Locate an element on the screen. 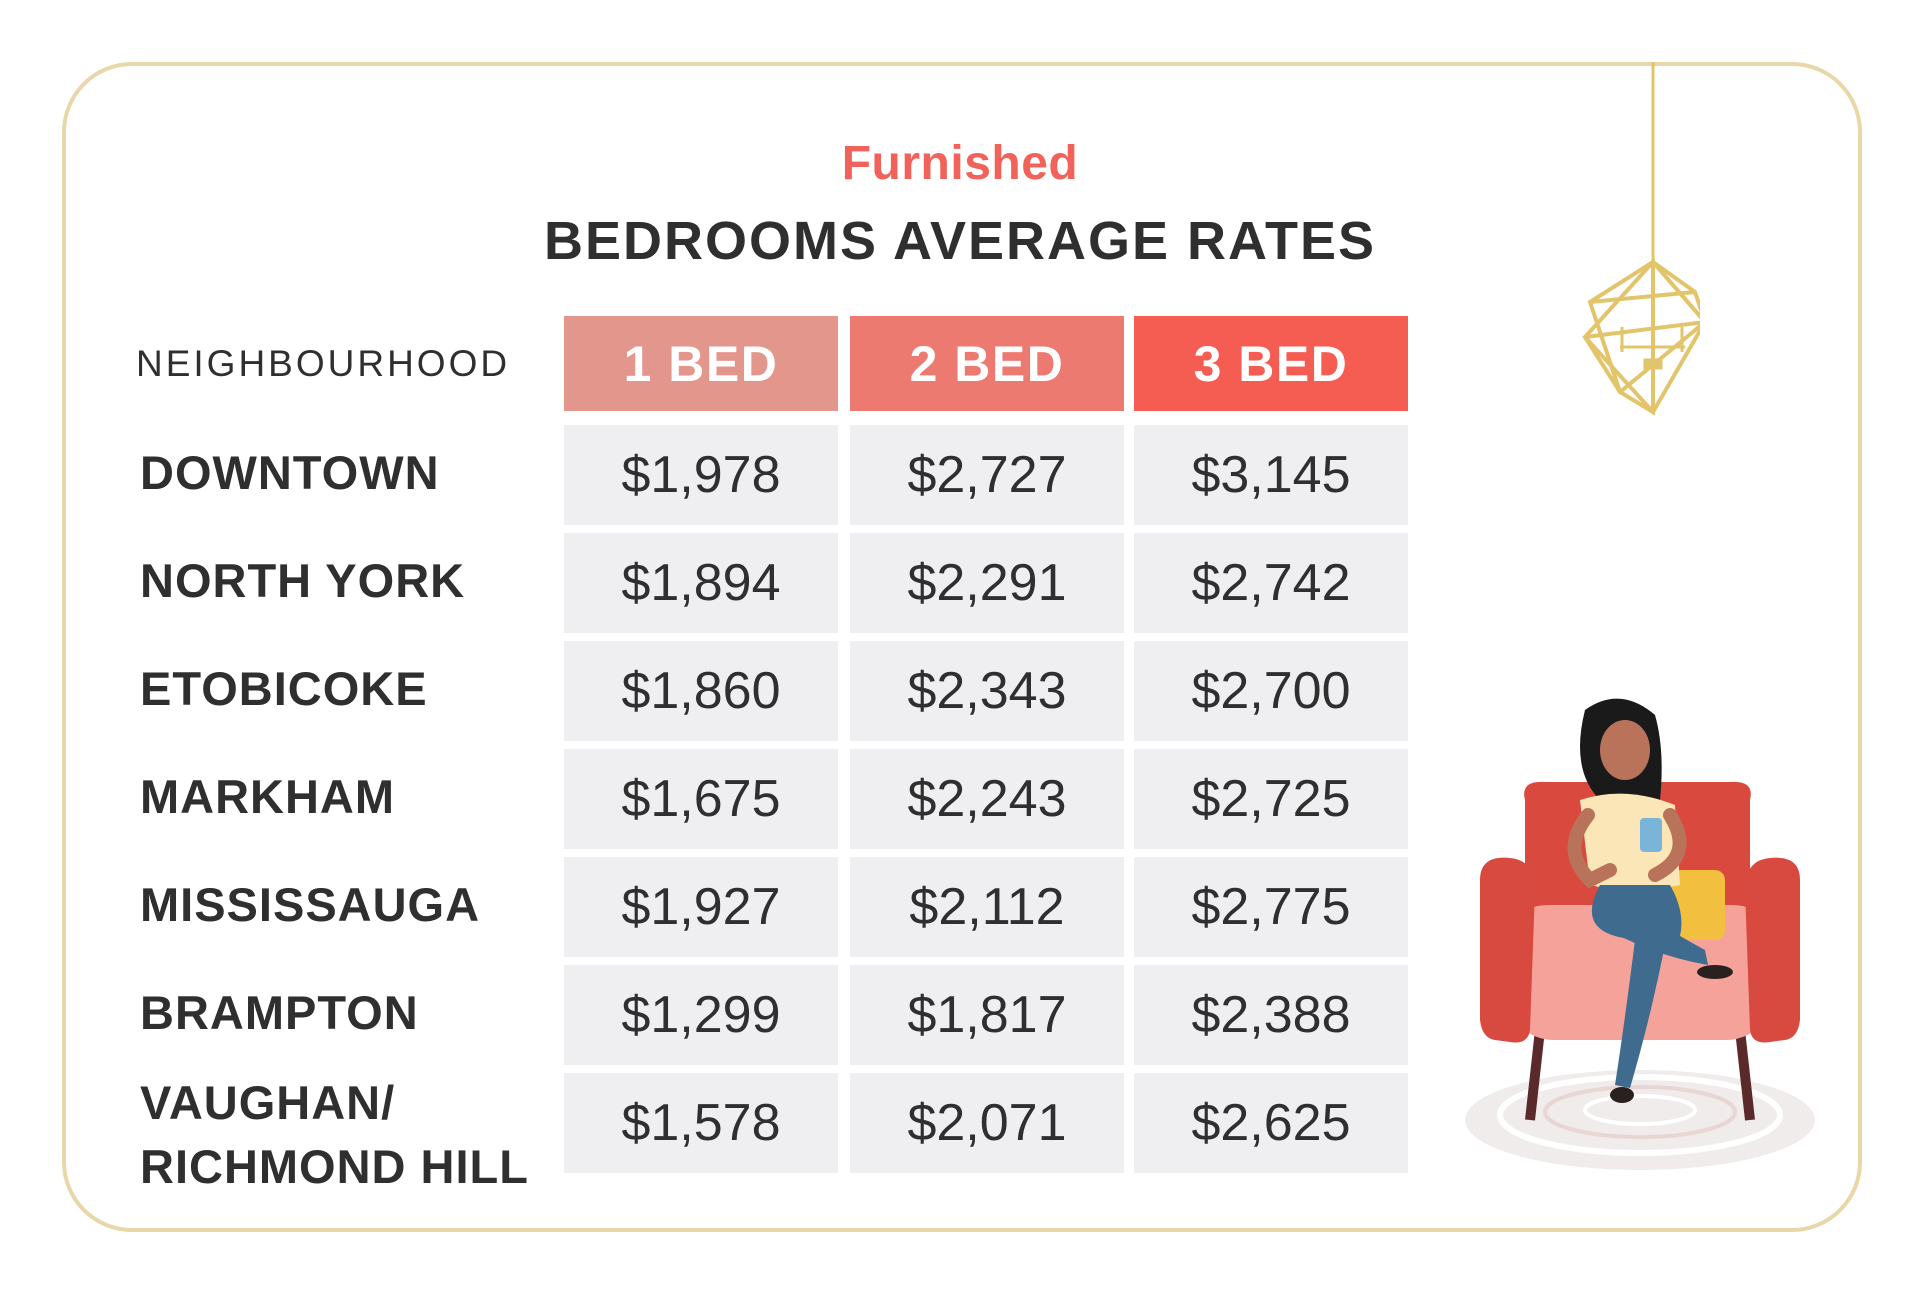  column-header-1-bed: 1 BED is located at coordinates (701, 363).